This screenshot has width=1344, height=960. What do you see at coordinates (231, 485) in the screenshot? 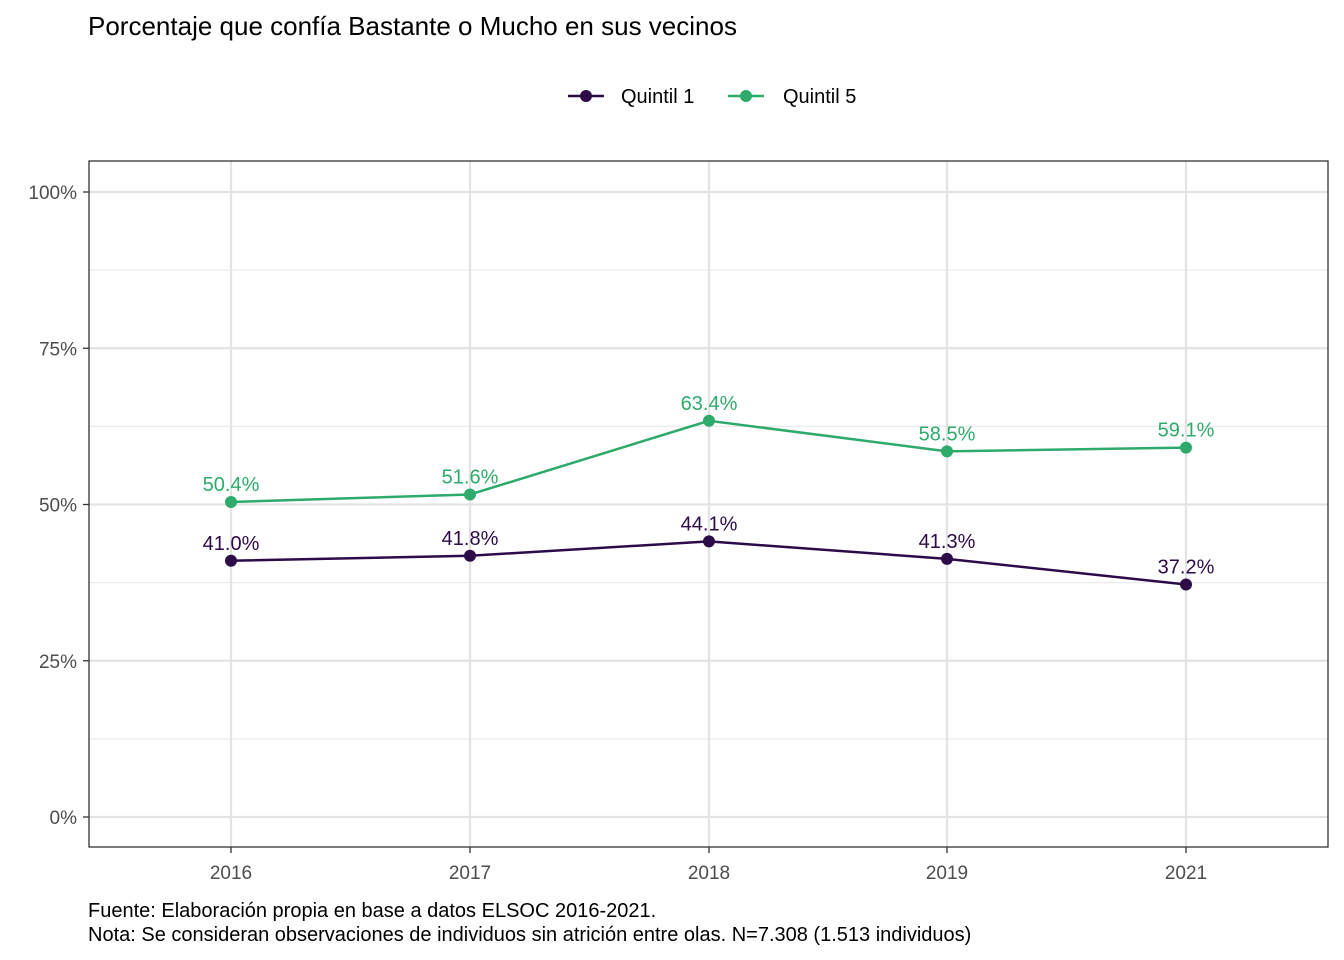
I see `data-label-quintil-5: 50.4%` at bounding box center [231, 485].